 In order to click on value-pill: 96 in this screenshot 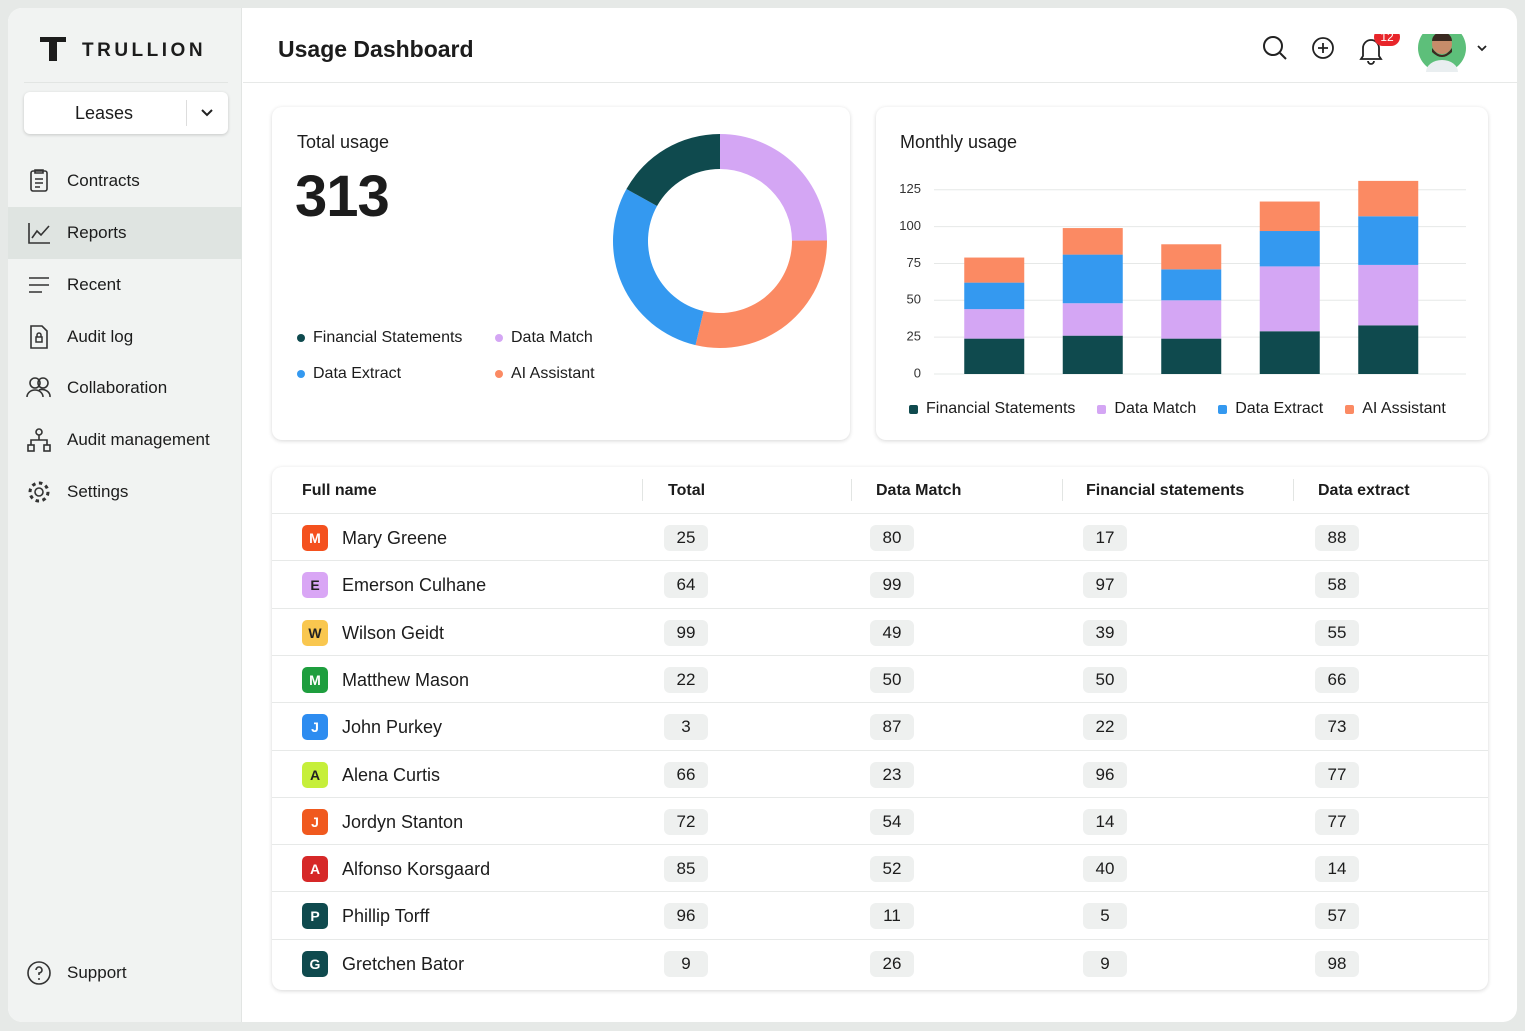, I will do `click(1105, 774)`.